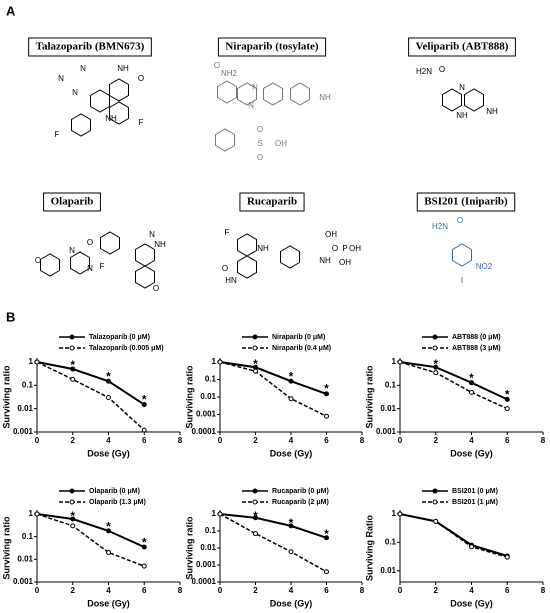  Describe the element at coordinates (300, 491) in the screenshot. I see `legend-label: Rucaparib (0 μM)` at that location.